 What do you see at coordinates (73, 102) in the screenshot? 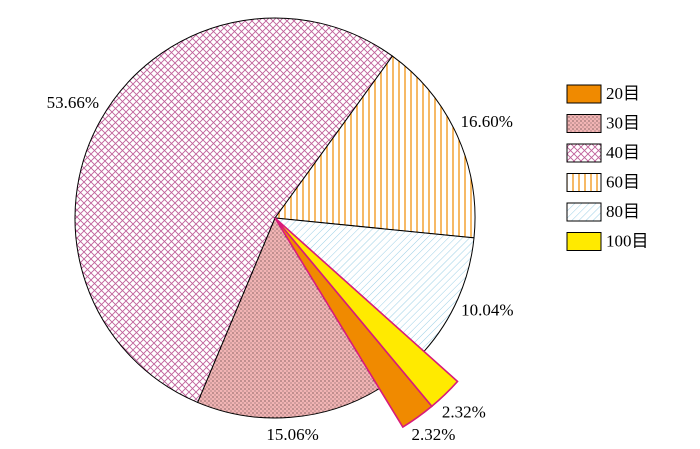
I see `data-label: 53.66%` at bounding box center [73, 102].